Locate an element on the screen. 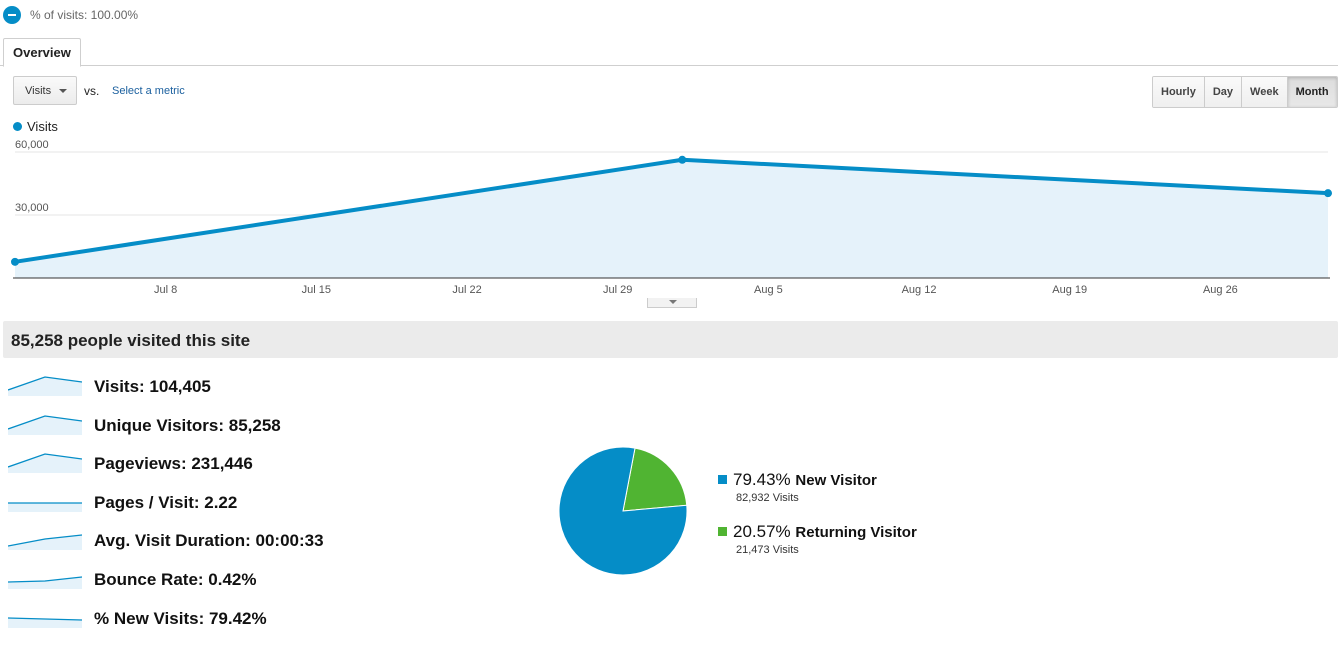  metric-row-visits: Visits: 104,405 is located at coordinates (208, 389).